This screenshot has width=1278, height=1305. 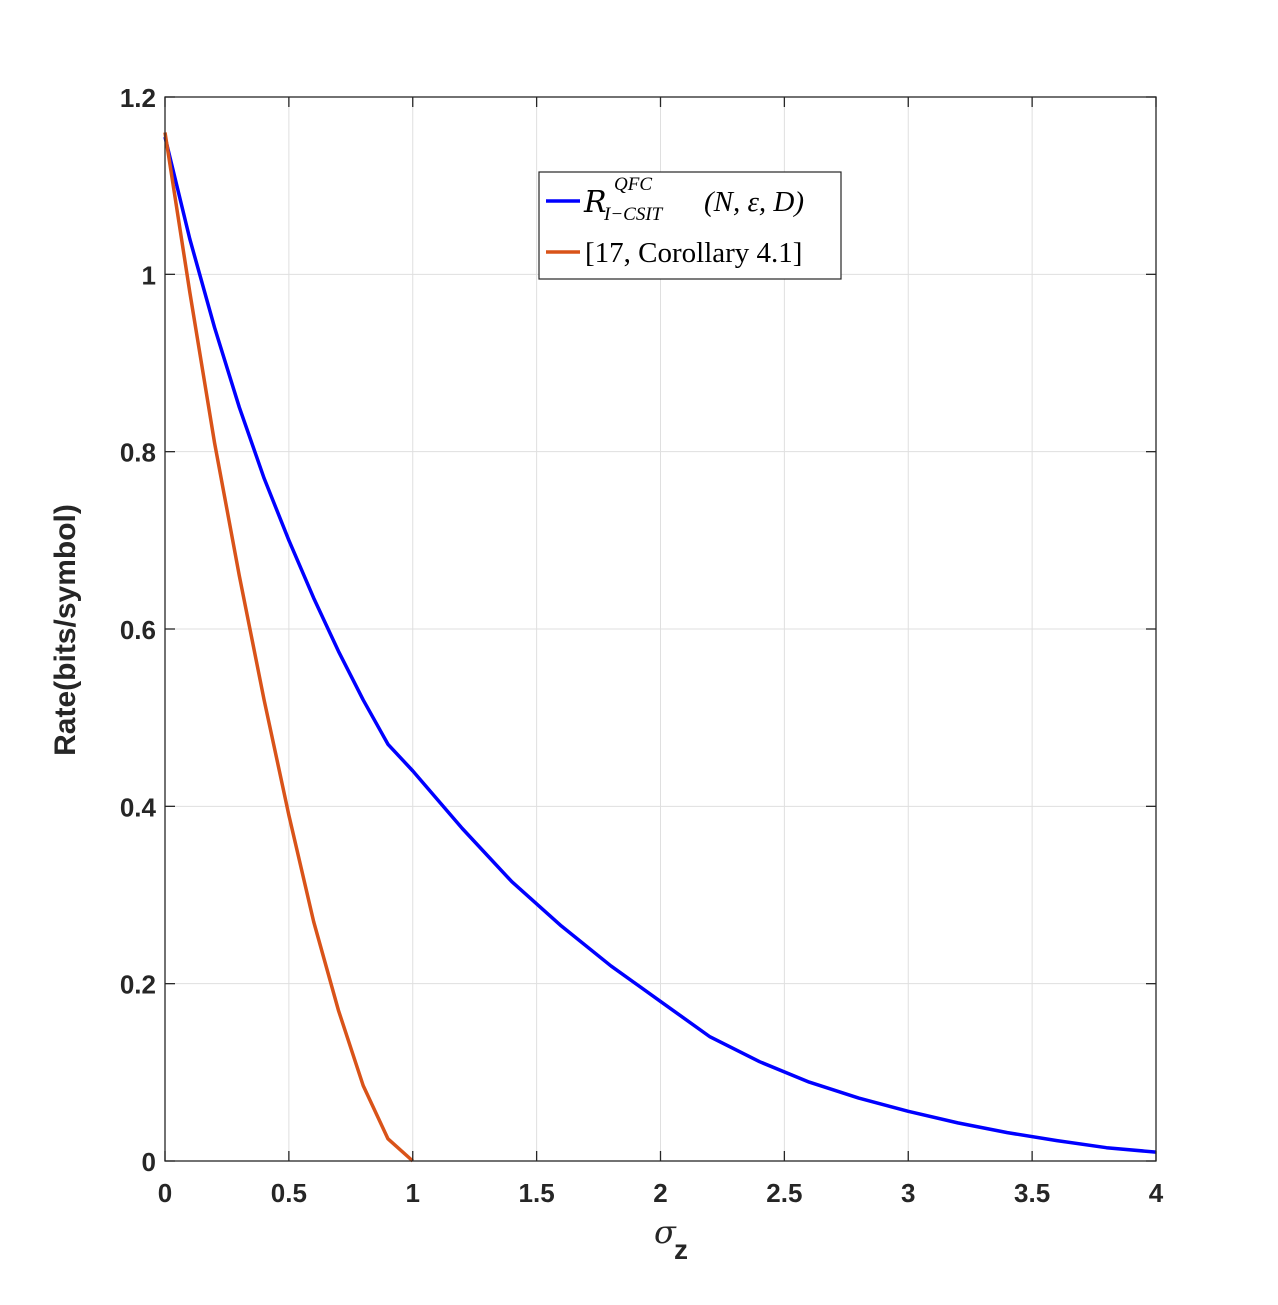 I want to click on x-axis-label: σ z, so click(x=671, y=1239).